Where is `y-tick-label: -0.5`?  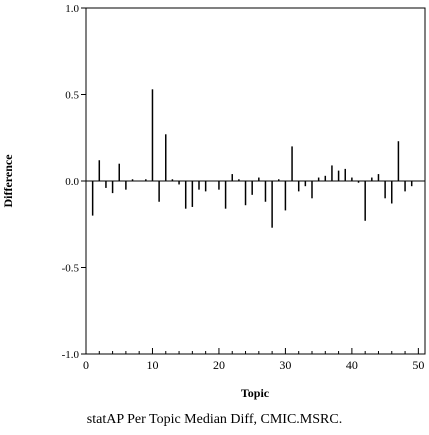 y-tick-label: -0.5 is located at coordinates (71, 269).